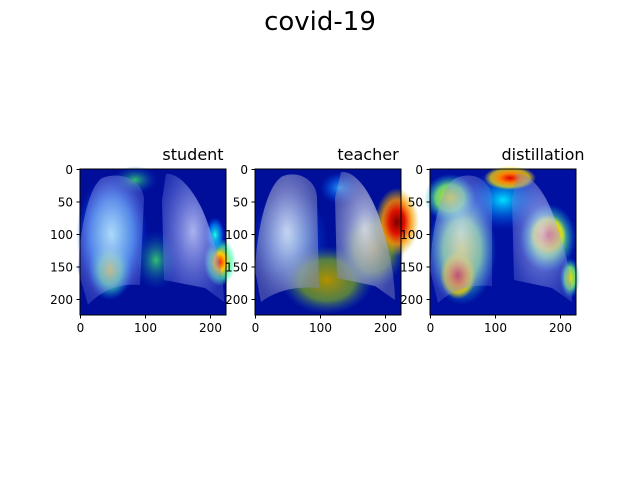  Describe the element at coordinates (428, 234) in the screenshot. I see `yticks-distillation` at that location.